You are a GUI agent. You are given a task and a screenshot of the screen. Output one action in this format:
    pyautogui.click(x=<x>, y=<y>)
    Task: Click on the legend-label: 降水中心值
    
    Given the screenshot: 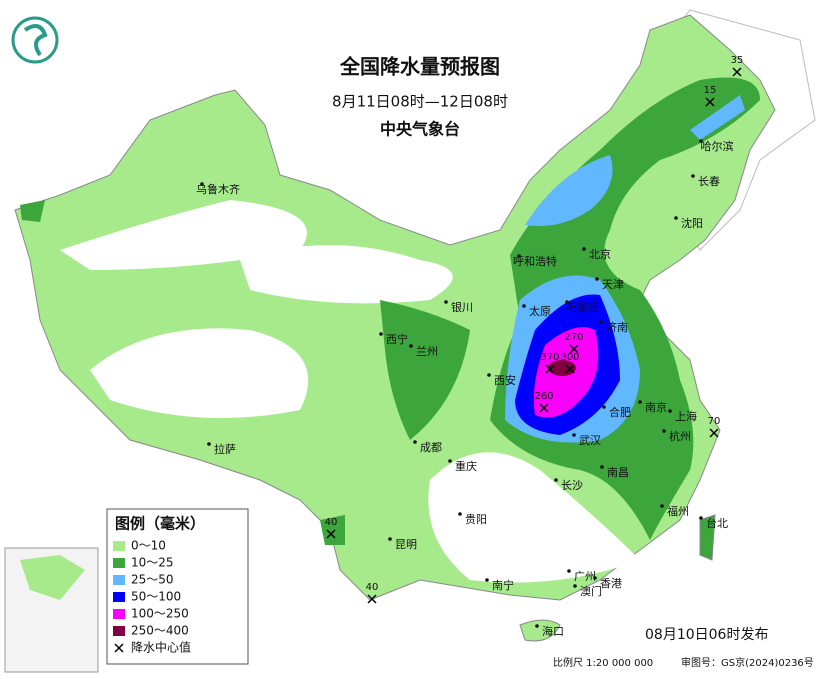 What is the action you would take?
    pyautogui.click(x=161, y=647)
    